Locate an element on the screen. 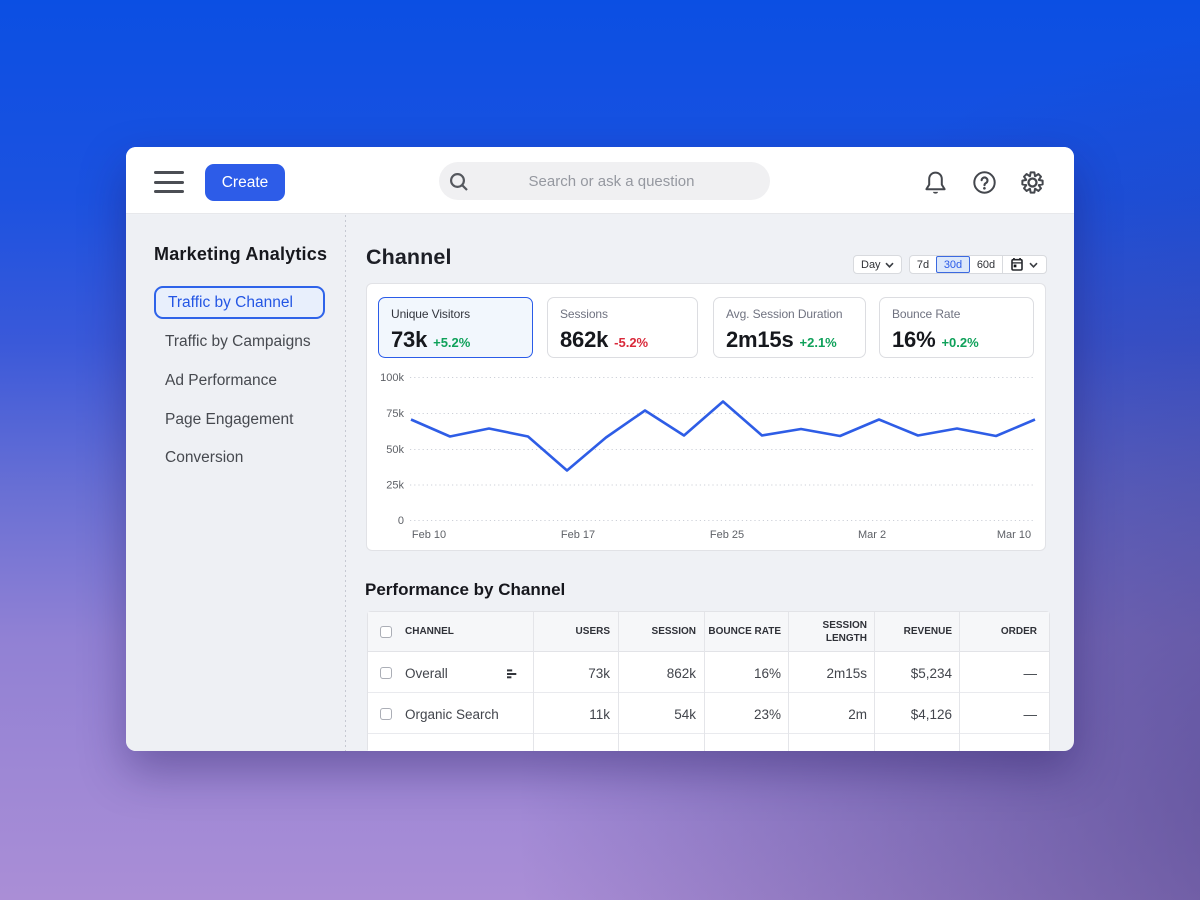 The image size is (1200, 900). svg-text: Feb 17 is located at coordinates (578, 535).